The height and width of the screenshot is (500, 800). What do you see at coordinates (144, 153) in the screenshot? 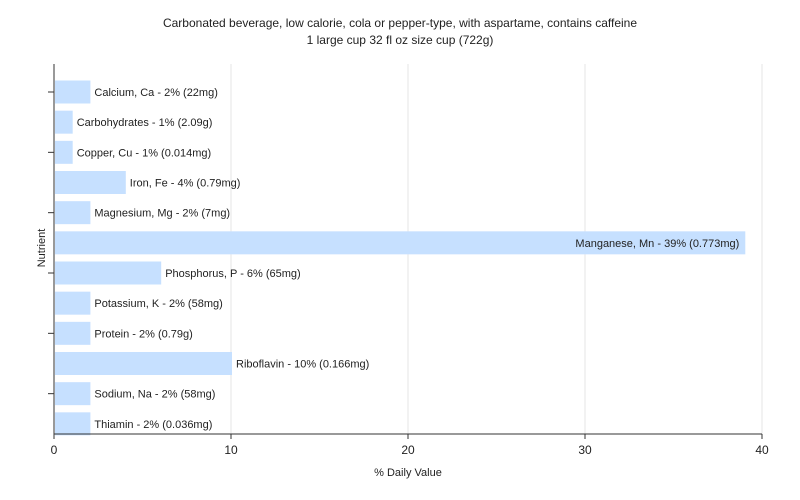
I see `bar-label: Copper, Cu - 1% (0.014mg)` at bounding box center [144, 153].